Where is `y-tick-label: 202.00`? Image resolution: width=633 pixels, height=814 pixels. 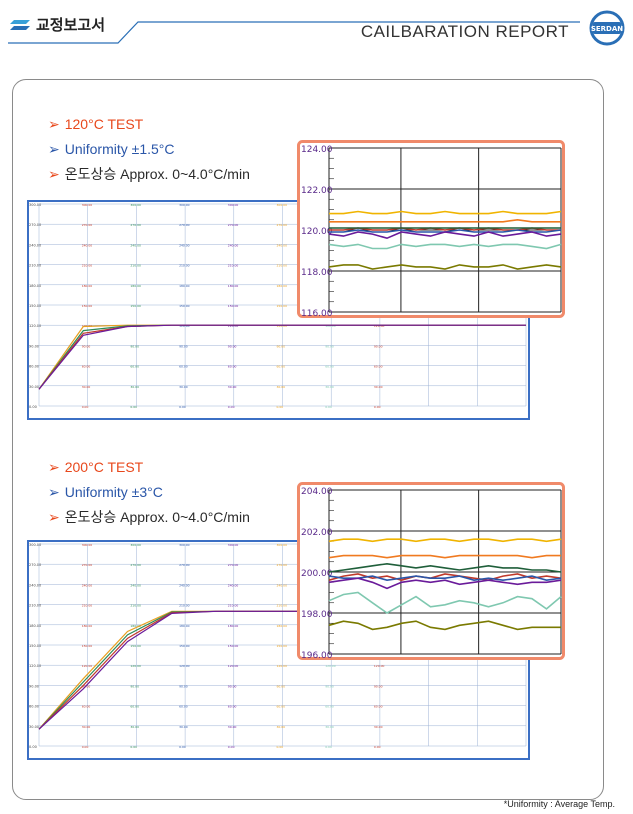
y-tick-label: 202.00 is located at coordinates (317, 533).